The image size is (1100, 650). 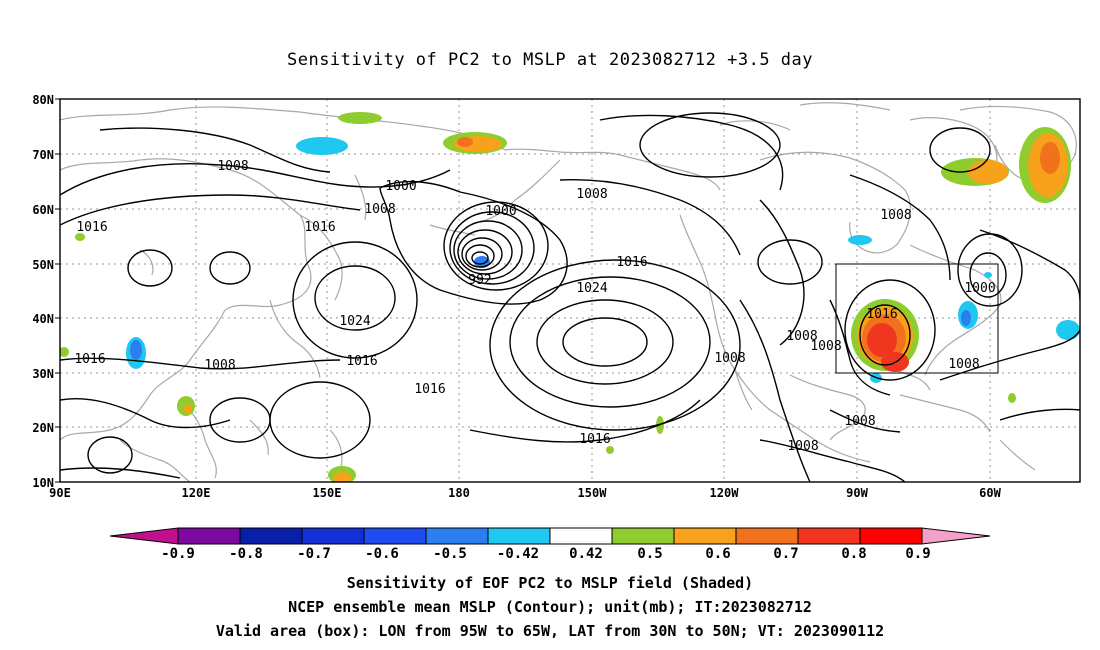 What do you see at coordinates (43, 265) in the screenshot?
I see `lat-label: 50N` at bounding box center [43, 265].